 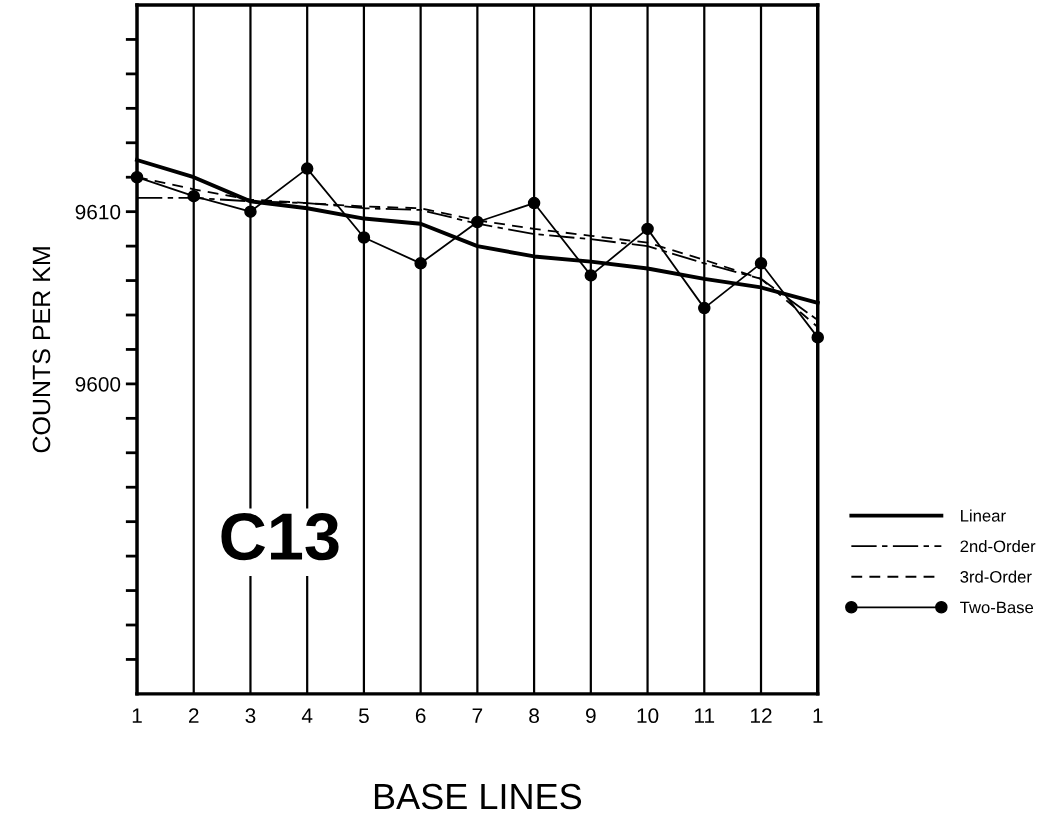 I want to click on x-tick-label: 5, so click(x=363, y=716).